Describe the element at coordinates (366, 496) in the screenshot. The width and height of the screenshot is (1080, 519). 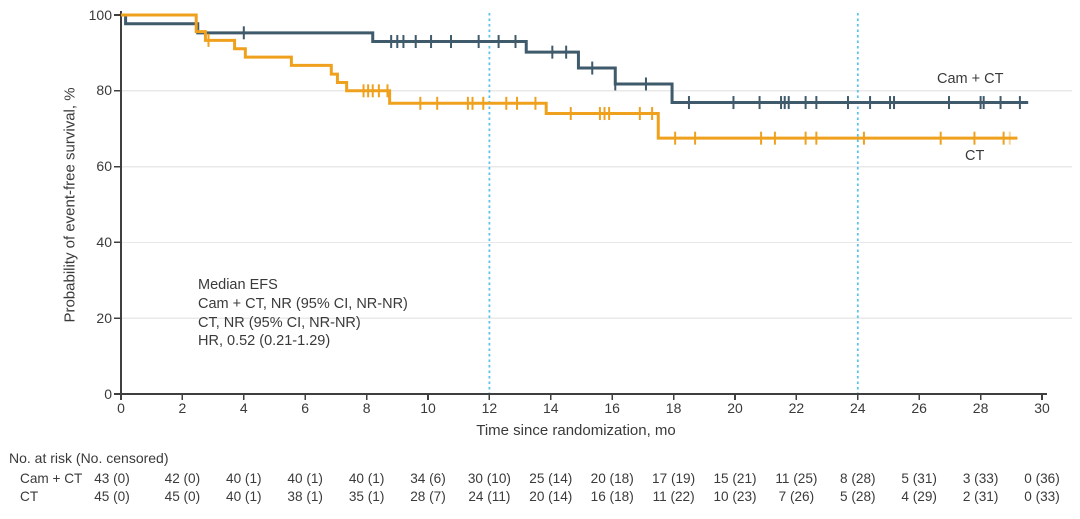
I see `risk-value: 35 (1)` at that location.